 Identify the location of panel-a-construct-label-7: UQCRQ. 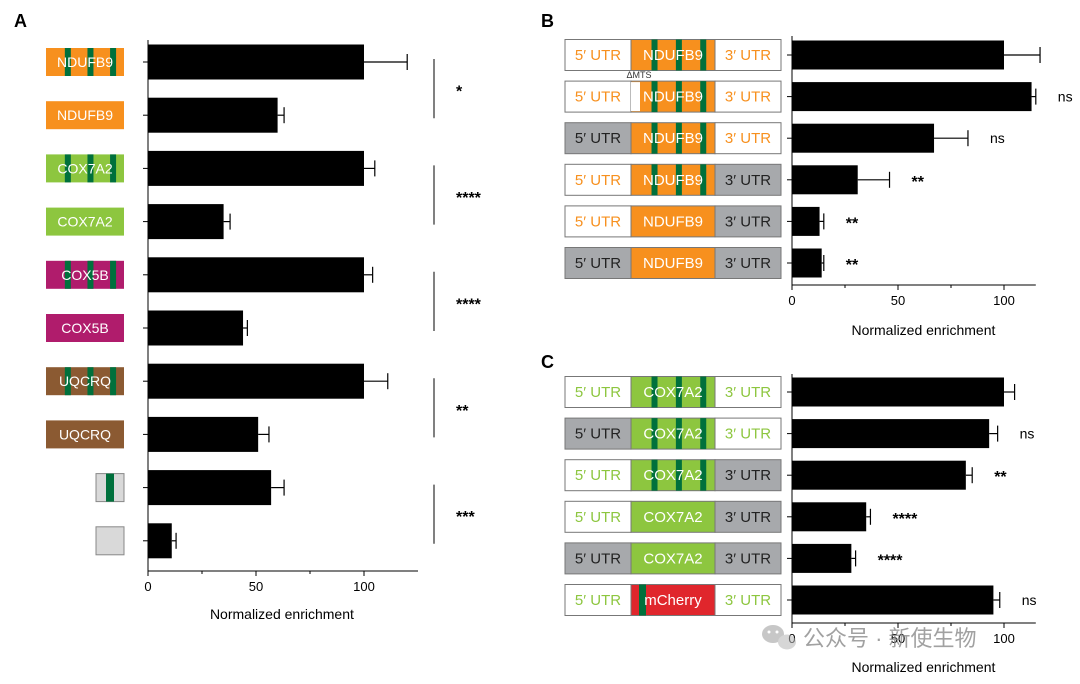
(85, 381).